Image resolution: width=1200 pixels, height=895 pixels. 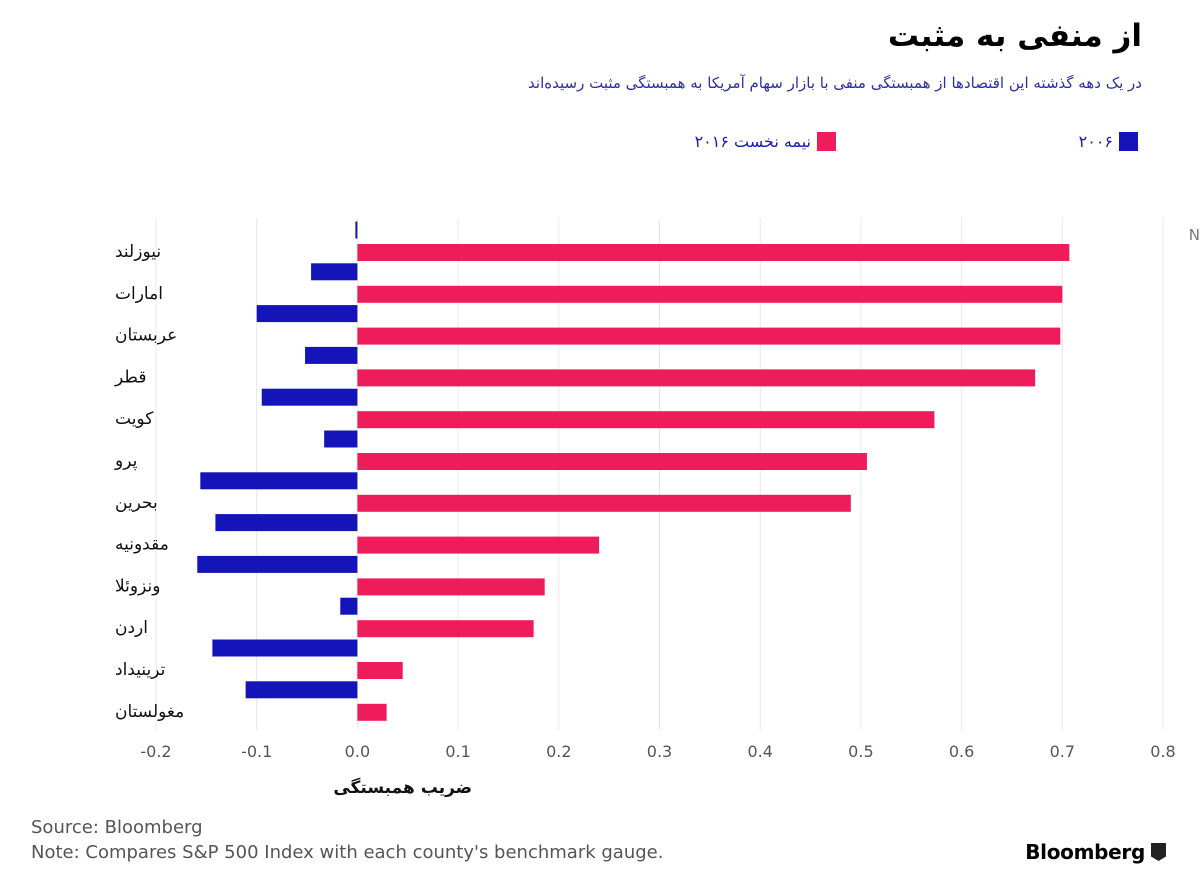 I want to click on category-label: امارات, so click(x=139, y=294).